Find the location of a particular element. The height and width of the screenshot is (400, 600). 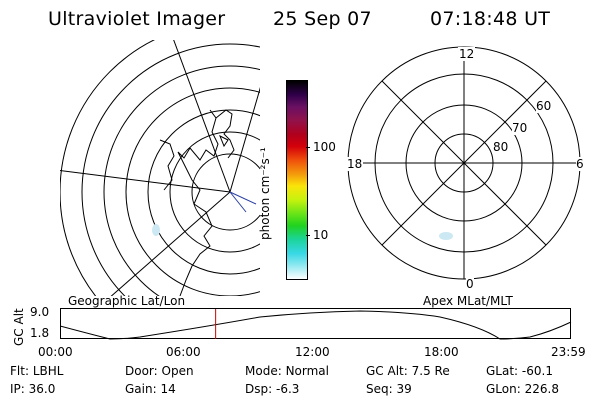

time-label: 07:18:48 UT is located at coordinates (490, 19).